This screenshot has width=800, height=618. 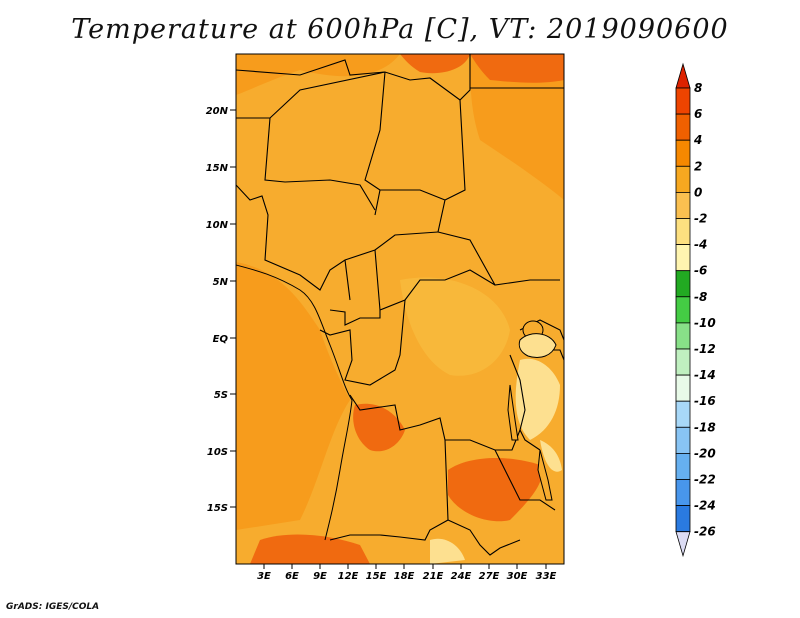 What do you see at coordinates (698, 166) in the screenshot?
I see `colorbar-label: 2` at bounding box center [698, 166].